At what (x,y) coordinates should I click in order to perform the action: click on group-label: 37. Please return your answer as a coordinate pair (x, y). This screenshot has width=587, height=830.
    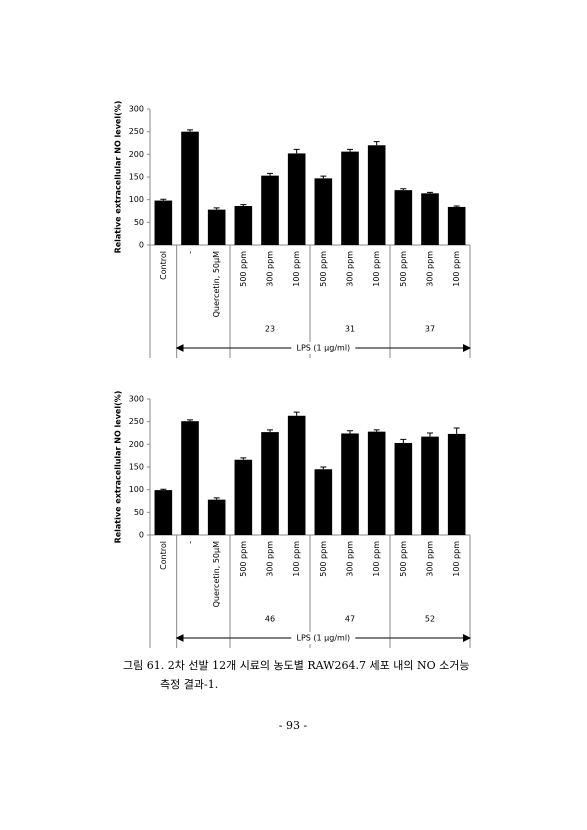
    Looking at the image, I should click on (430, 329).